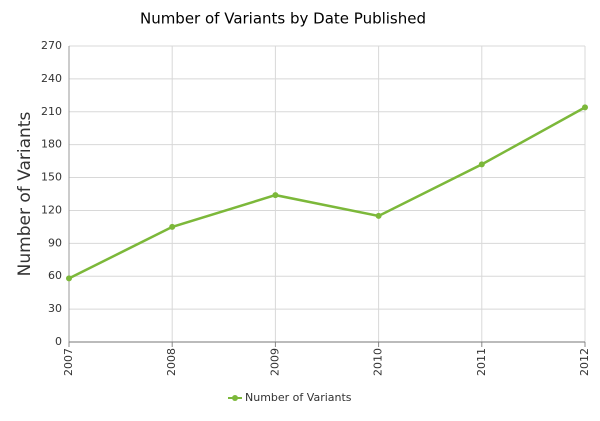 The height and width of the screenshot is (421, 600). What do you see at coordinates (584, 362) in the screenshot?
I see `x-tick-label: 2012` at bounding box center [584, 362].